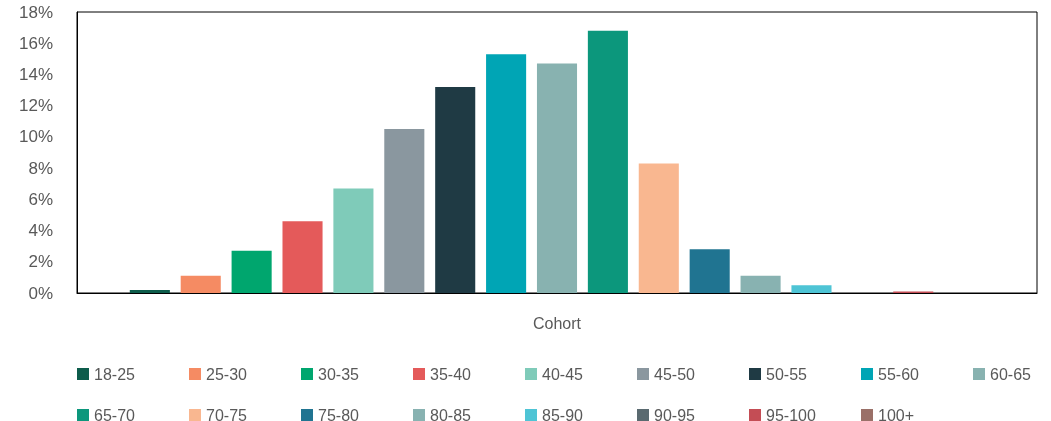 The height and width of the screenshot is (421, 1051). I want to click on y-tick-label: 8%, so click(40, 168).